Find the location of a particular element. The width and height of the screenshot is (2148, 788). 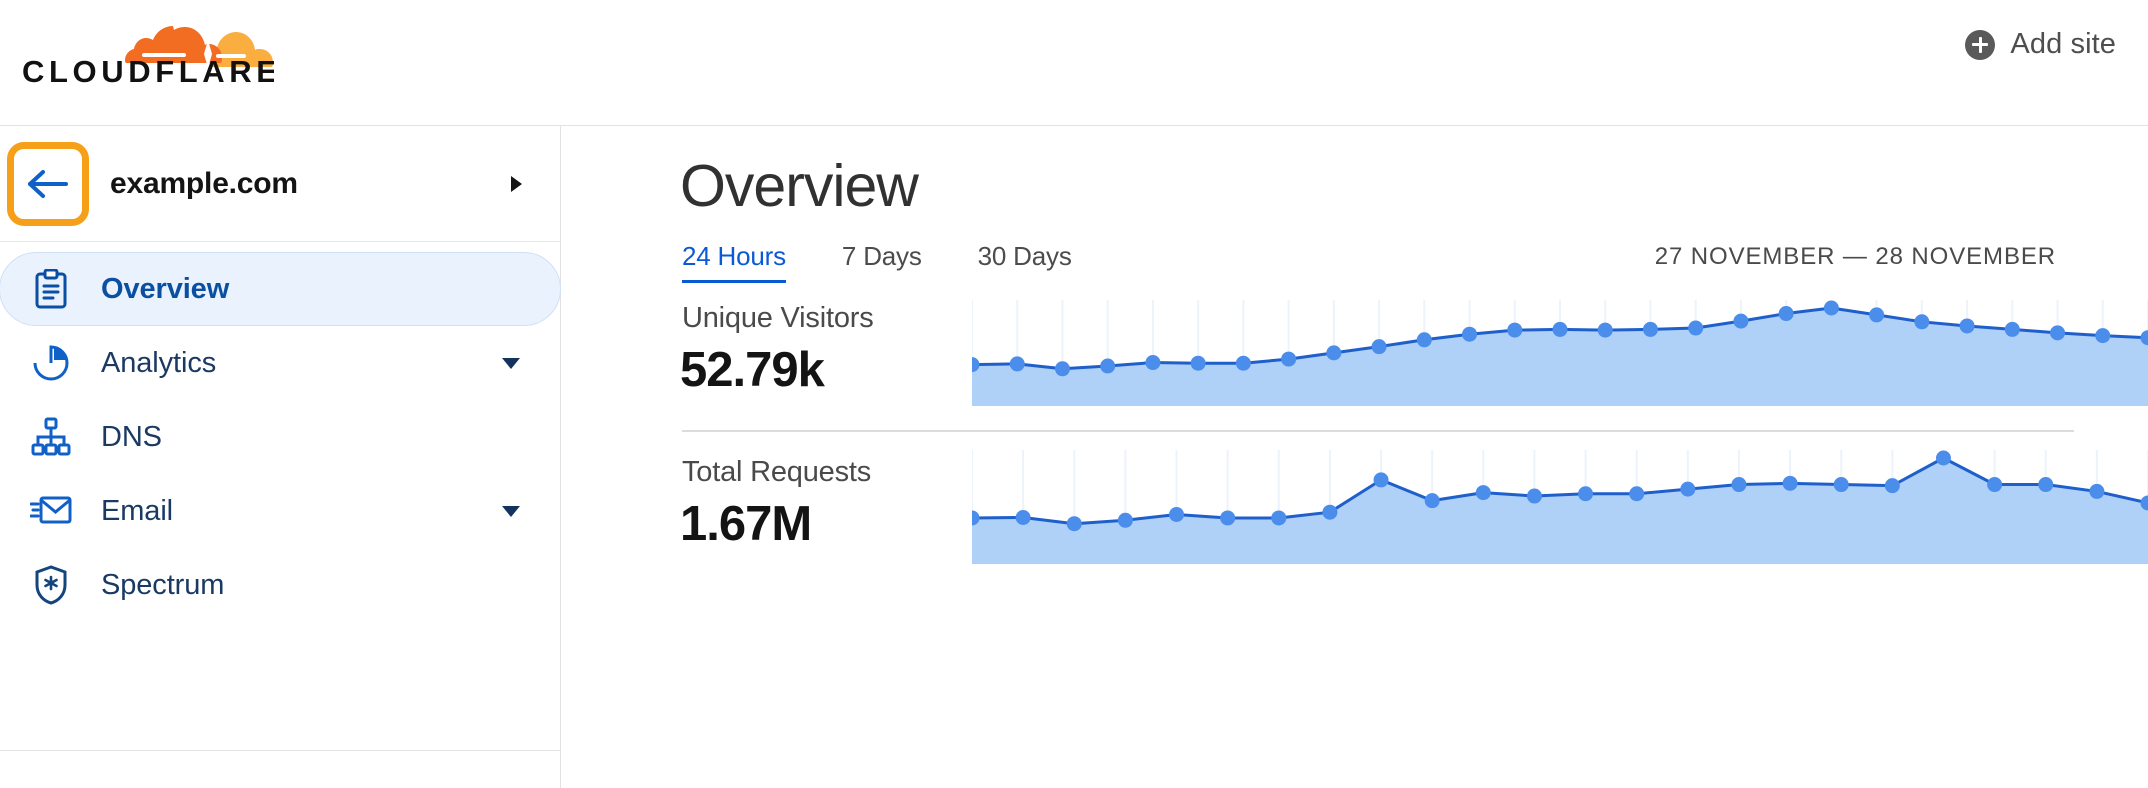

sidebar-item-overview: Overview is located at coordinates (280, 289).